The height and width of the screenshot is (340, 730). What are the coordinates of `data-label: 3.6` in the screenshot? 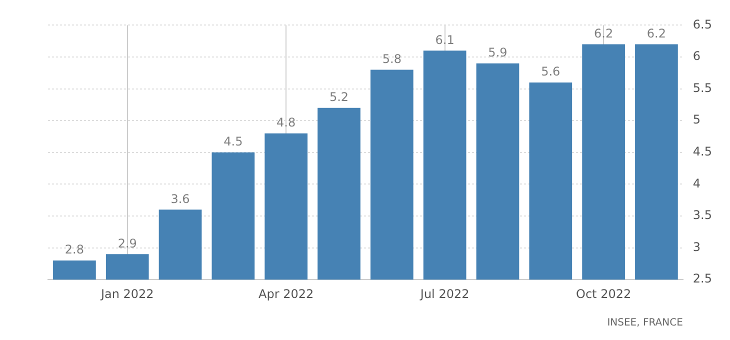 It's located at (180, 199).